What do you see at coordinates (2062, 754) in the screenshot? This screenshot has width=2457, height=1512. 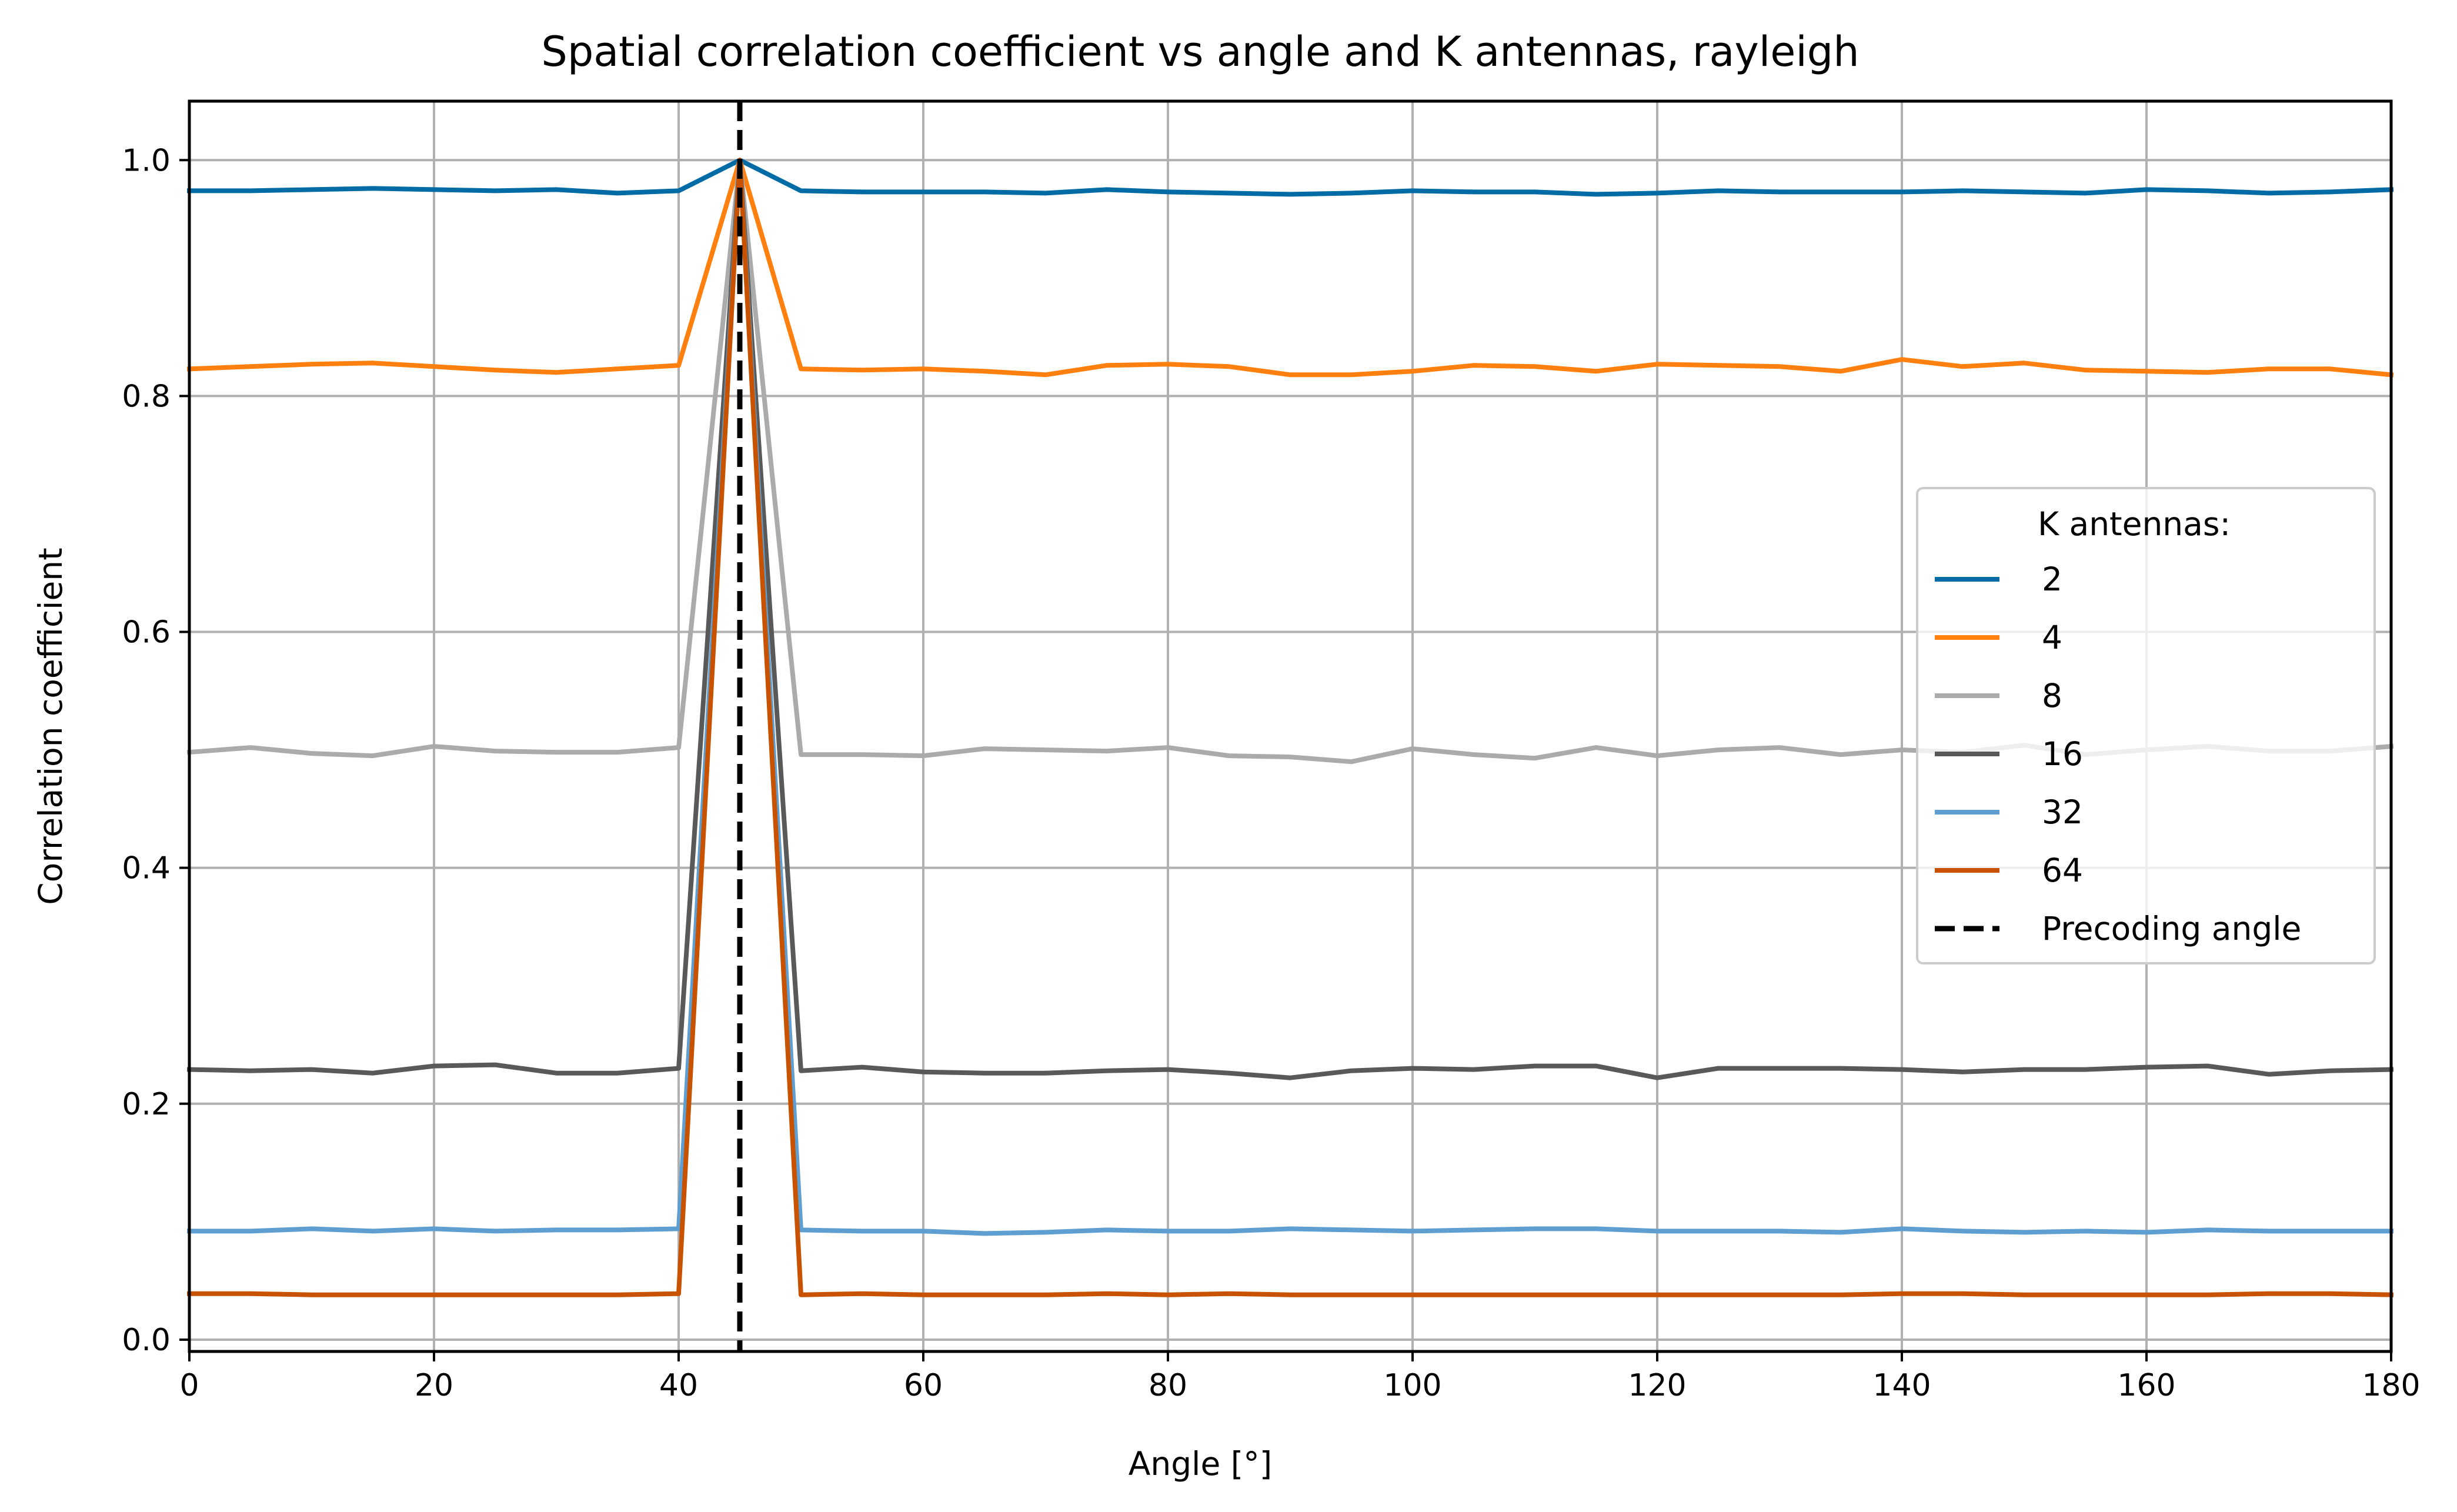 I see `legend-label-k-16: 16` at bounding box center [2062, 754].